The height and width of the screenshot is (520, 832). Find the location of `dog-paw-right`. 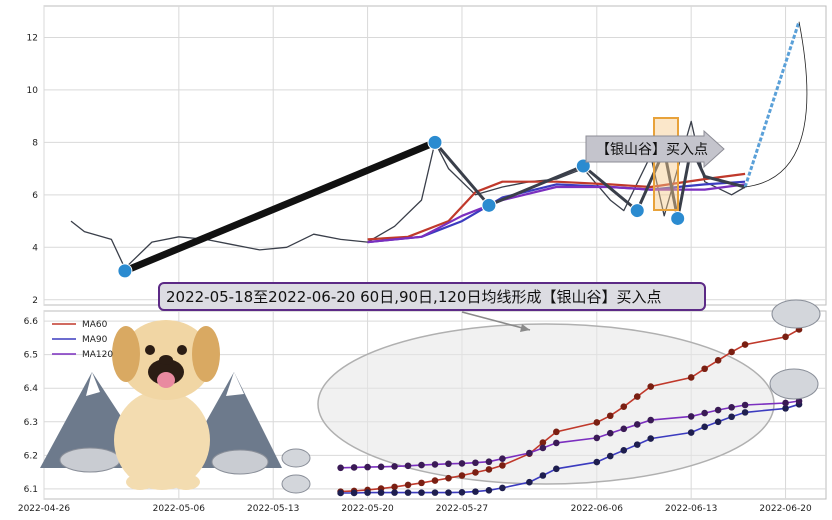

dog-paw-right is located at coordinates (186, 482).